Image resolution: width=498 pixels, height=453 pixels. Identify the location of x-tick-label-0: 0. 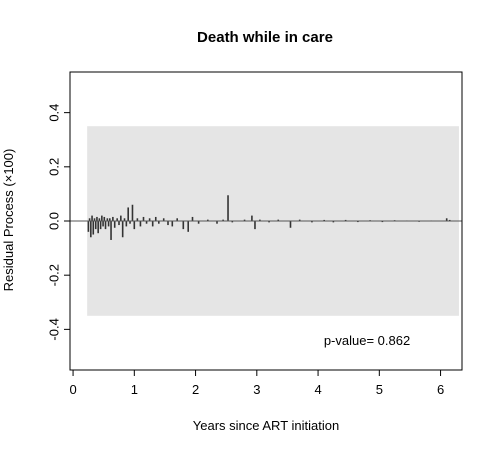
(72, 389).